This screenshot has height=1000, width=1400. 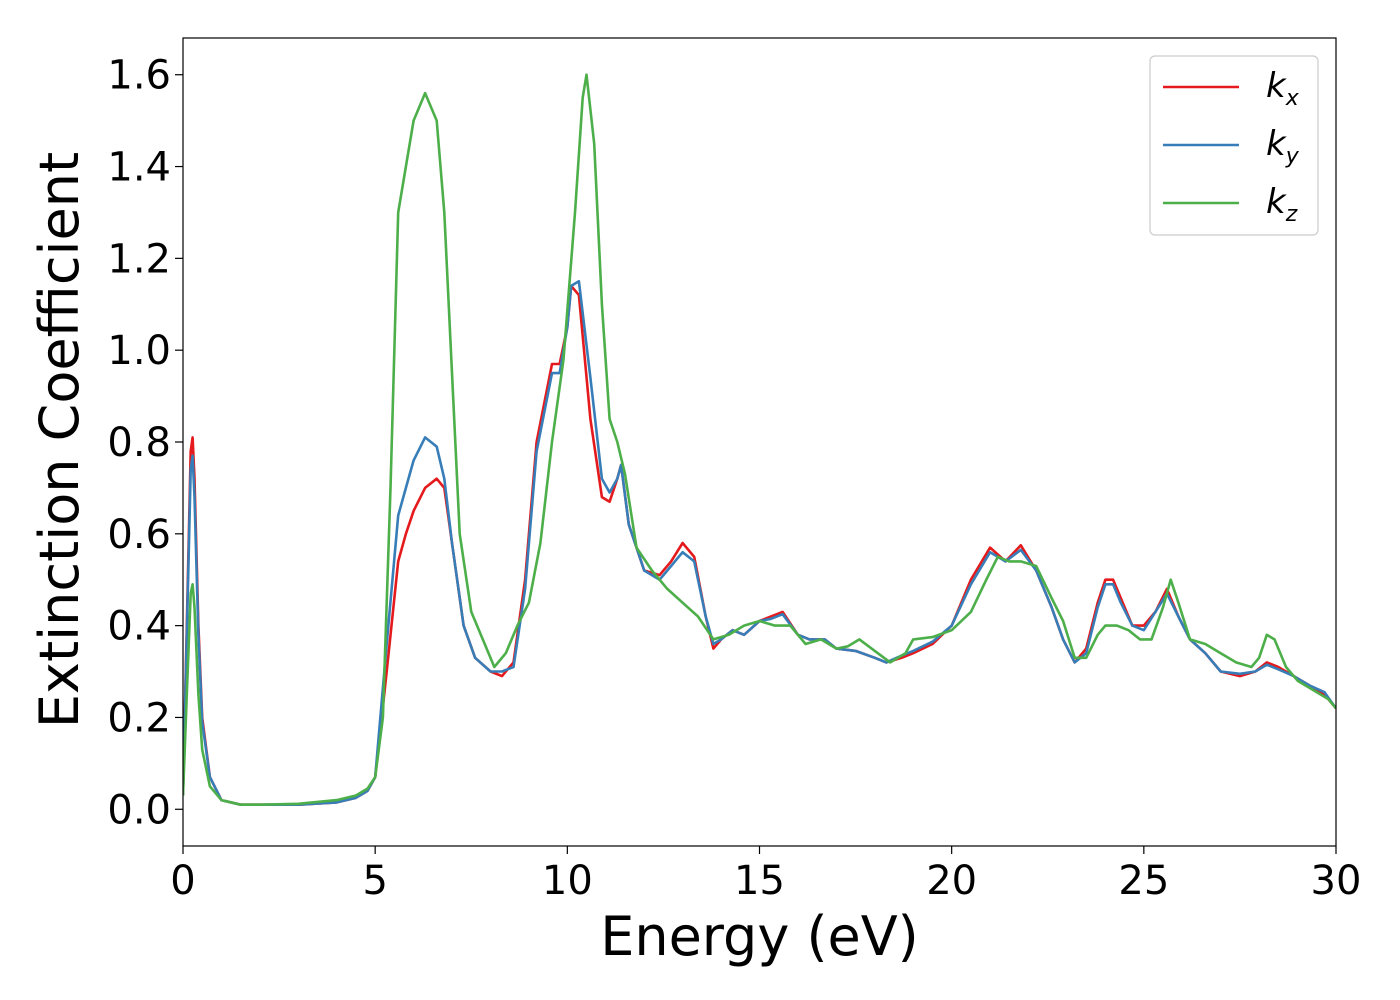 What do you see at coordinates (759, 936) in the screenshot?
I see `x-axis-label: Energy (eV)` at bounding box center [759, 936].